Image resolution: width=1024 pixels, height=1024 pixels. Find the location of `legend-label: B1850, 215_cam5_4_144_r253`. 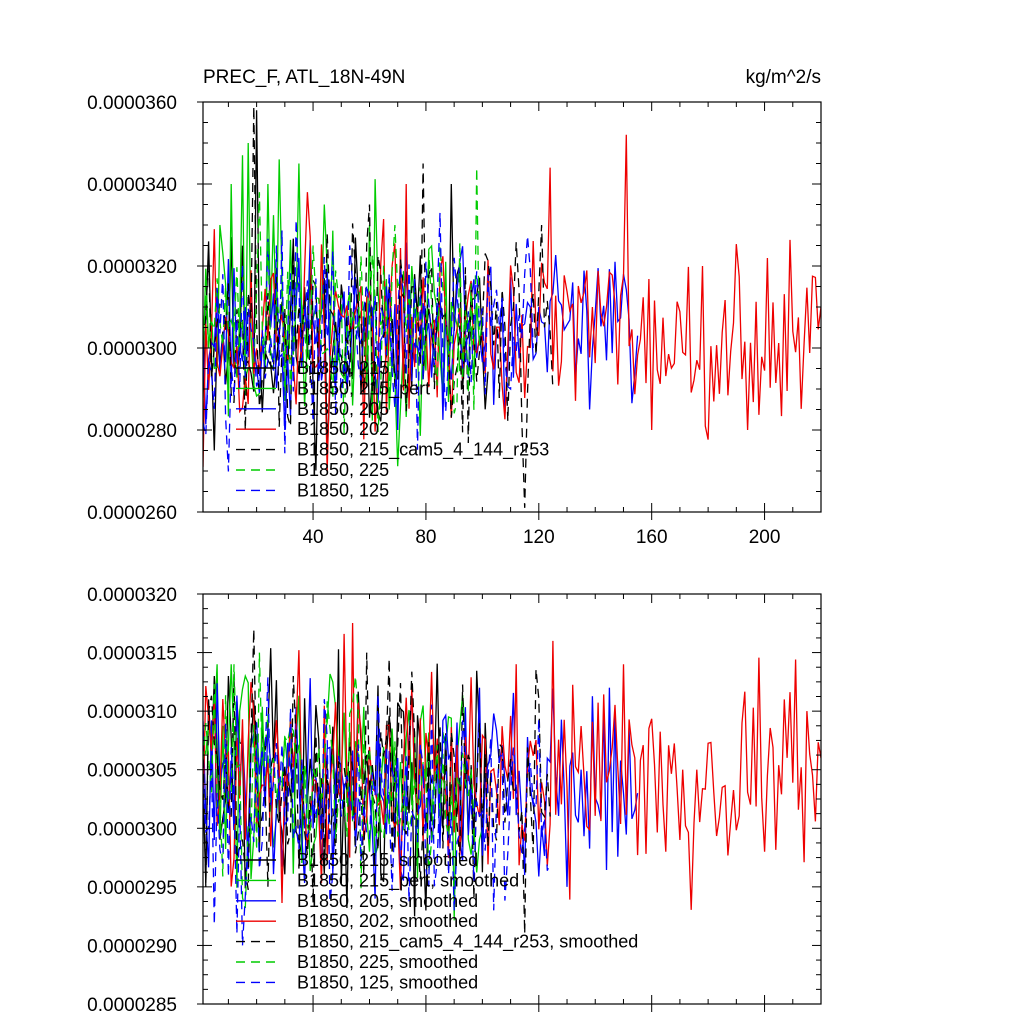

legend-label: B1850, 215_cam5_4_144_r253 is located at coordinates (423, 450).